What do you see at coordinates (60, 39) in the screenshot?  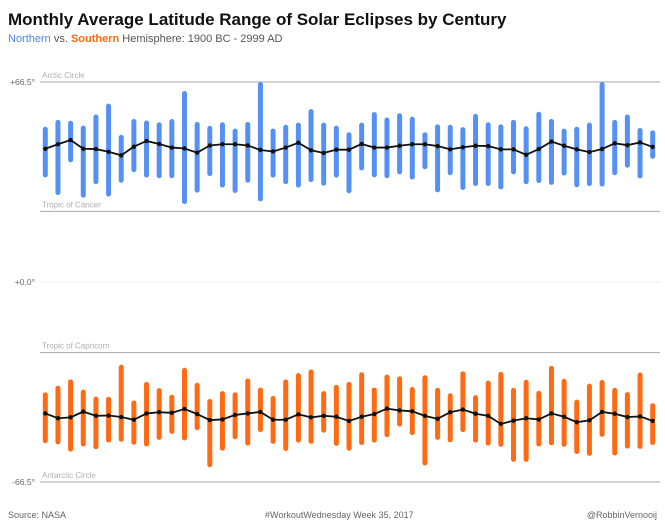 I see `subtitle-vs: vs.` at bounding box center [60, 39].